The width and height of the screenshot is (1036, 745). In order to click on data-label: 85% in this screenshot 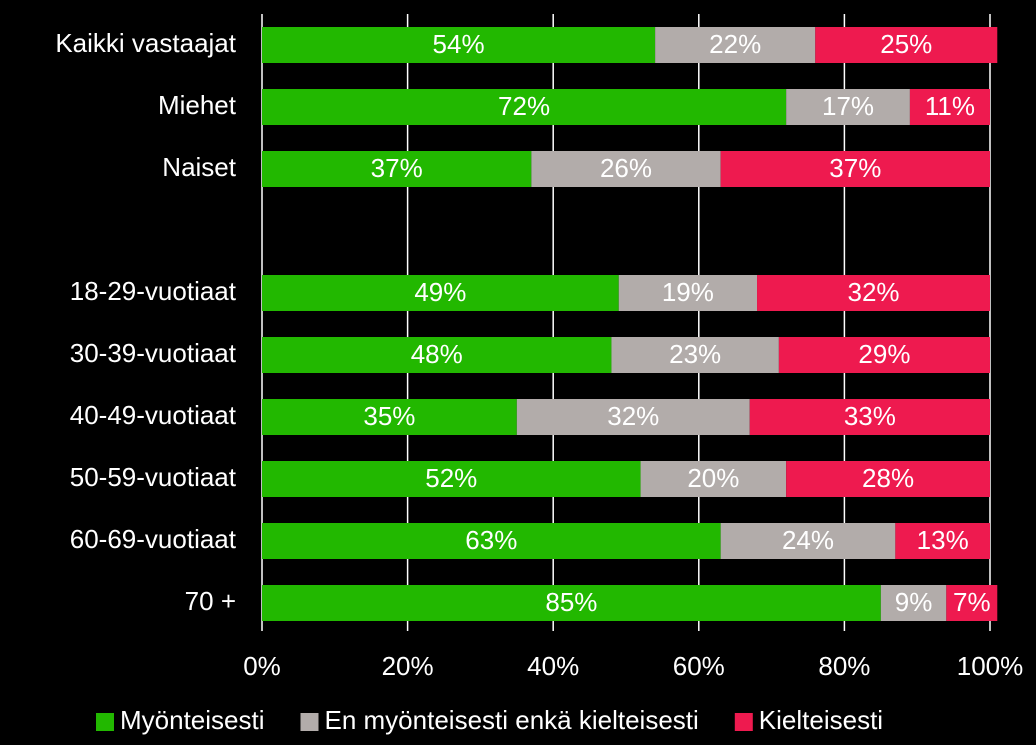, I will do `click(571, 602)`.